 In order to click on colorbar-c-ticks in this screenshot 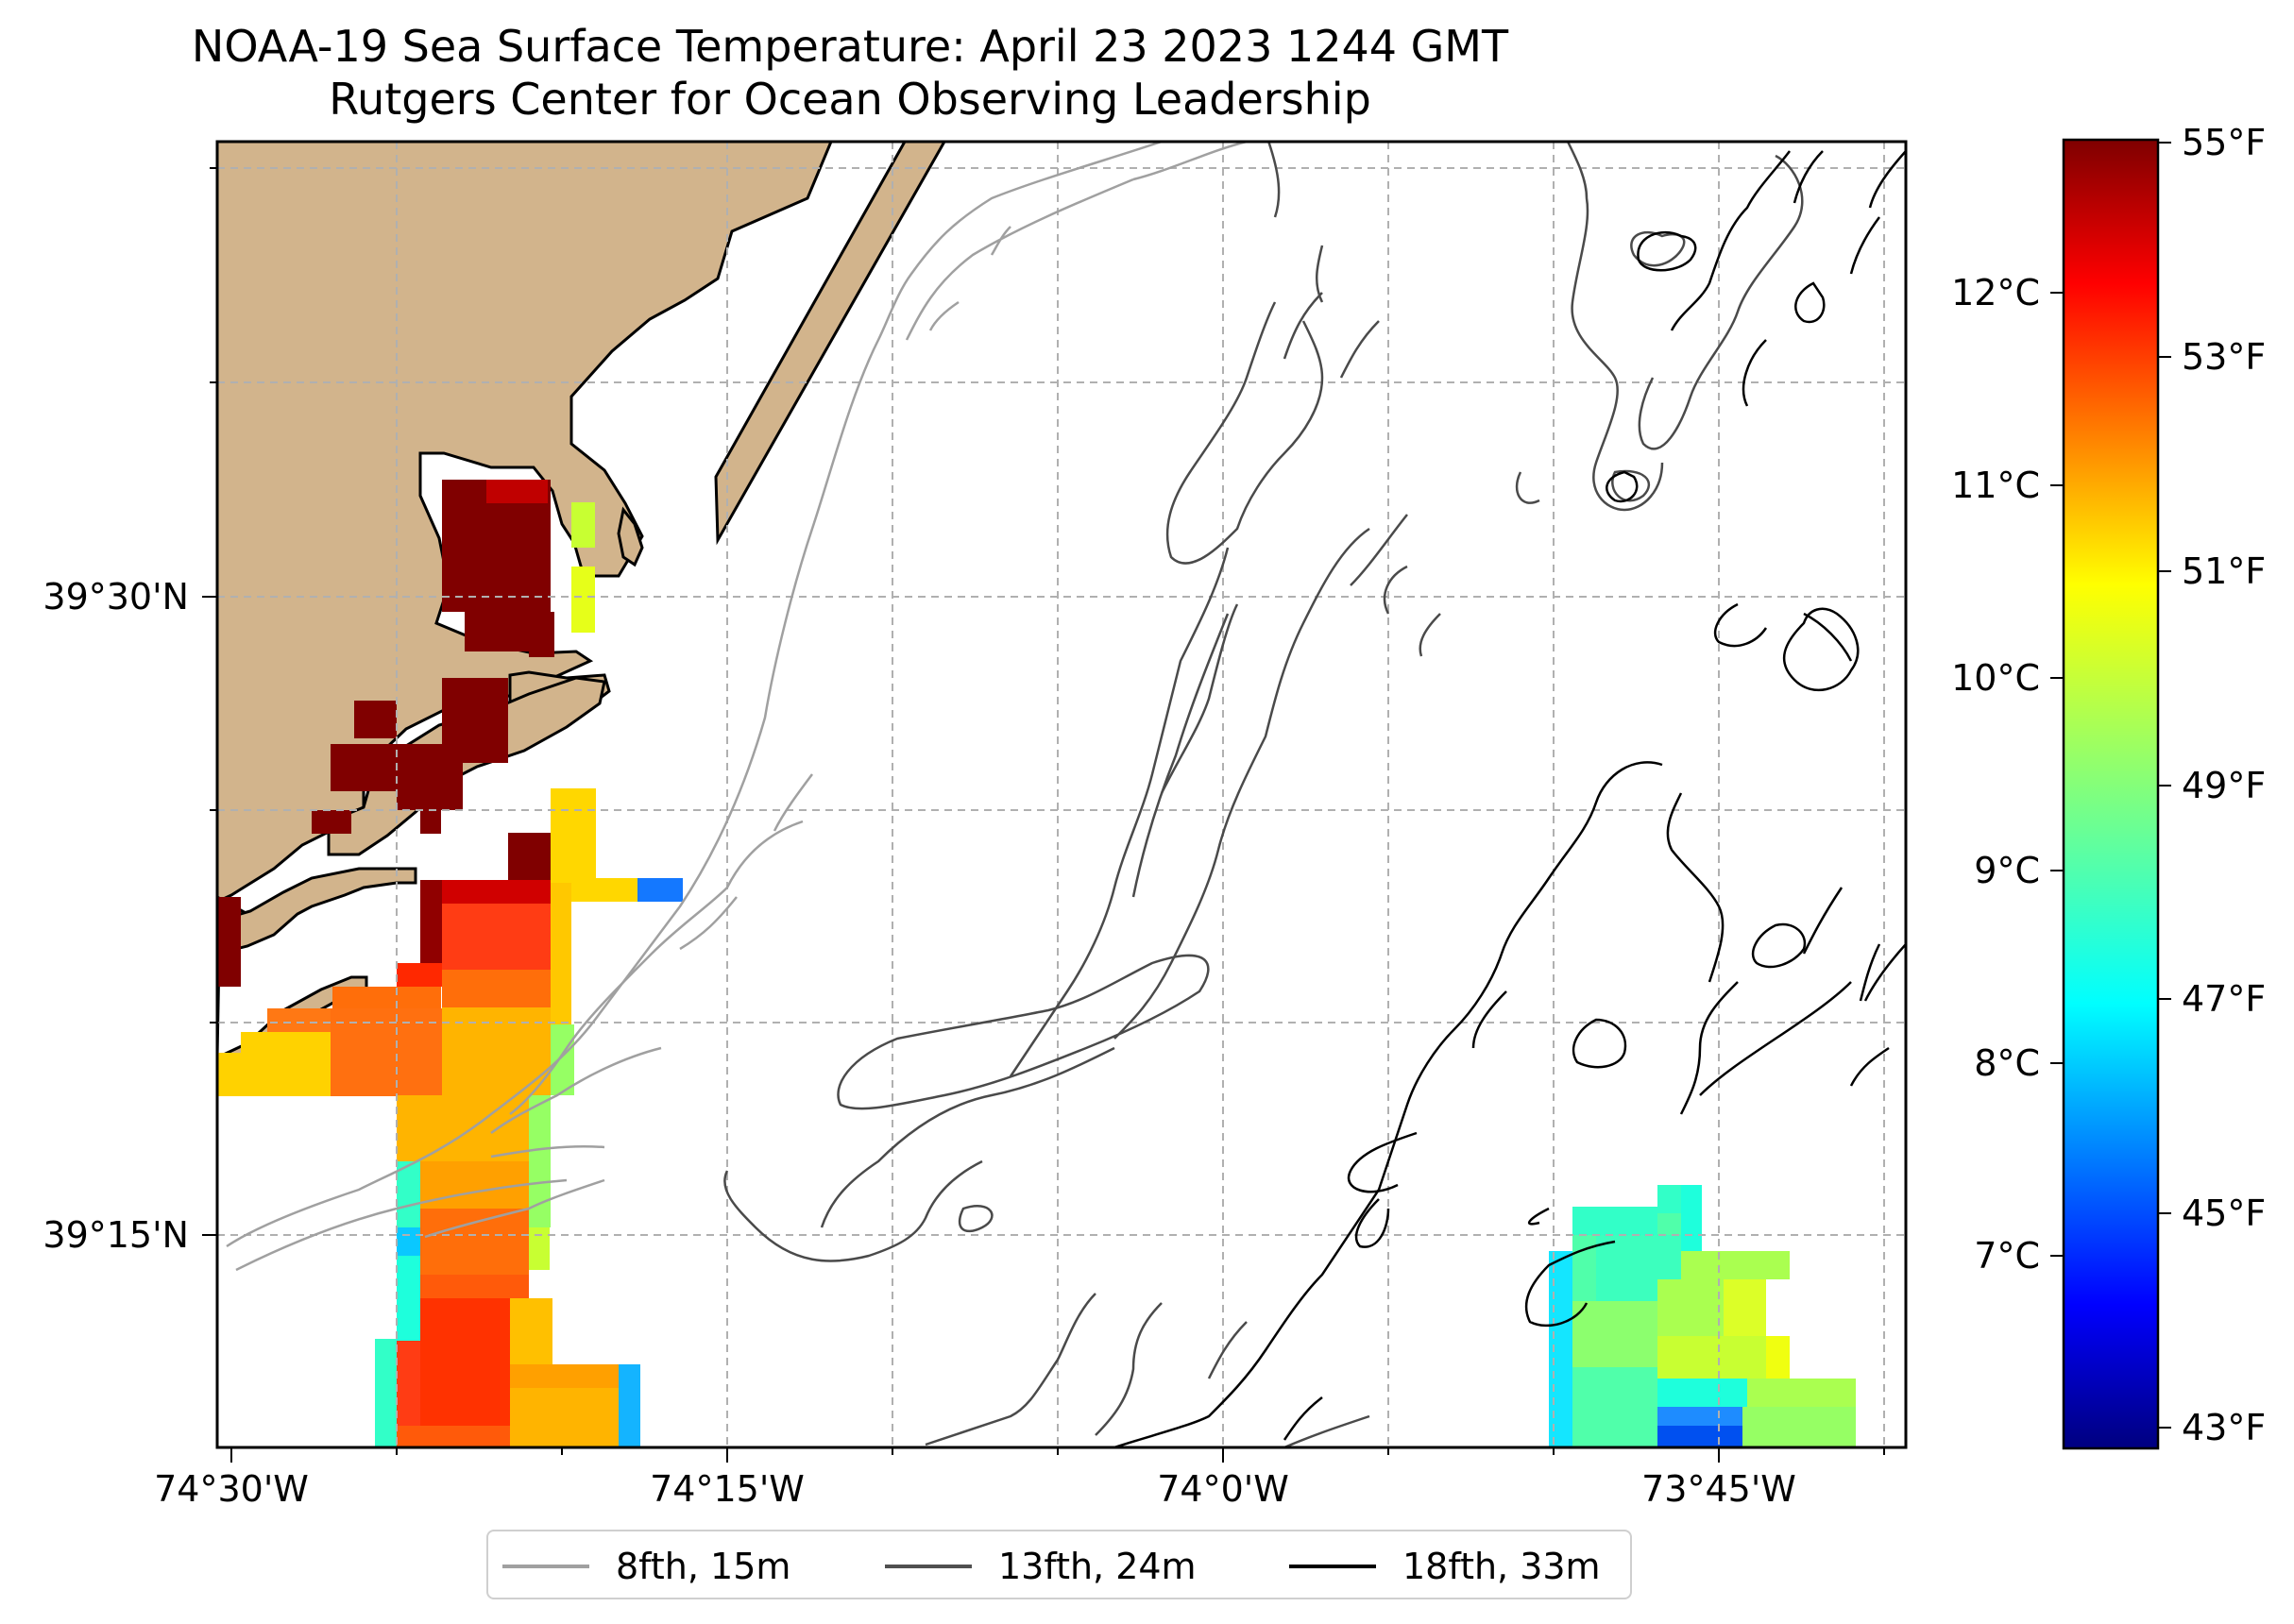, I will do `click(2057, 774)`.